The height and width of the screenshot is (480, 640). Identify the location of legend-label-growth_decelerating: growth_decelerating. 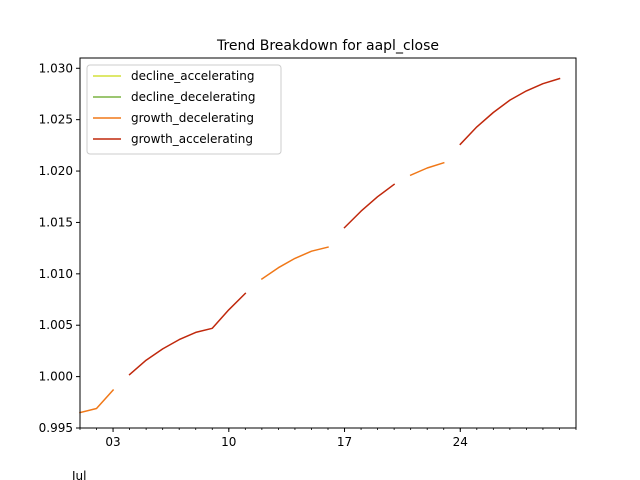
(192, 118).